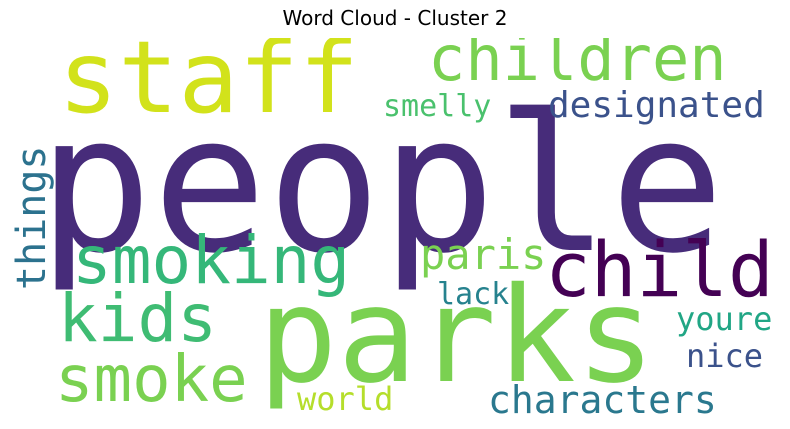  I want to click on word-smelly: smelly, so click(437, 106).